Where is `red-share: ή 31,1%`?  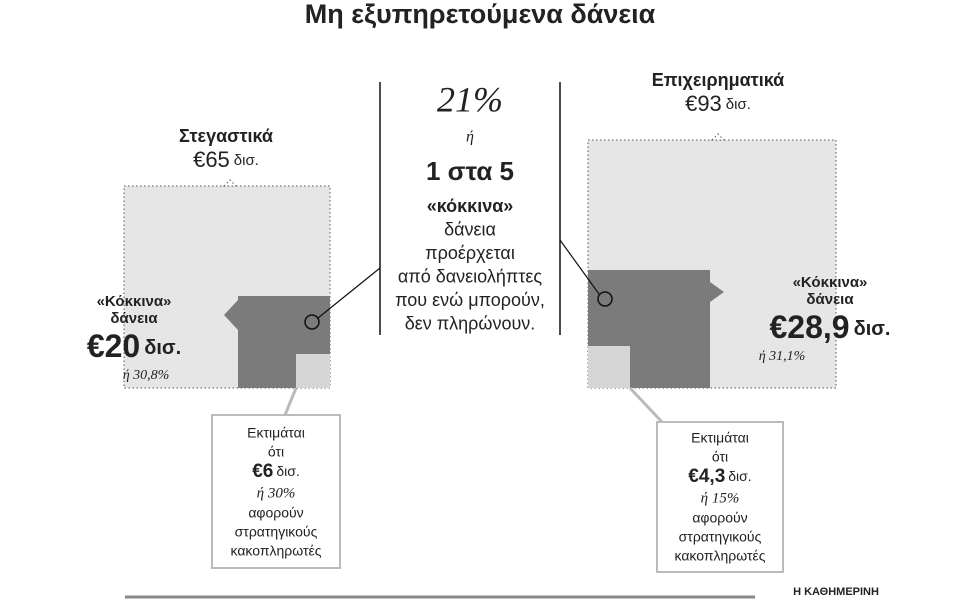
red-share: ή 31,1% is located at coordinates (782, 356).